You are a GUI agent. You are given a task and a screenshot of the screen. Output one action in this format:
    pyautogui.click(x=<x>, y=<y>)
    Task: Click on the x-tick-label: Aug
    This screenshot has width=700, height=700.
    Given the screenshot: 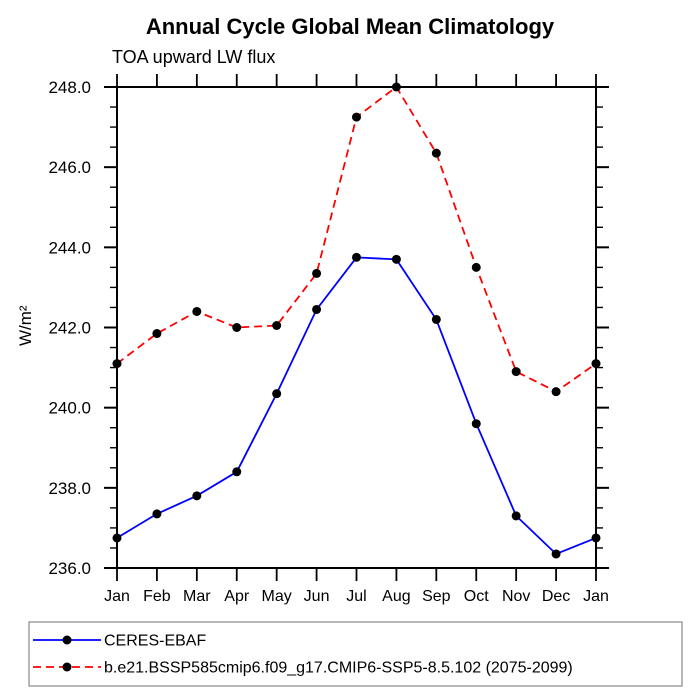 What is the action you would take?
    pyautogui.click(x=396, y=596)
    